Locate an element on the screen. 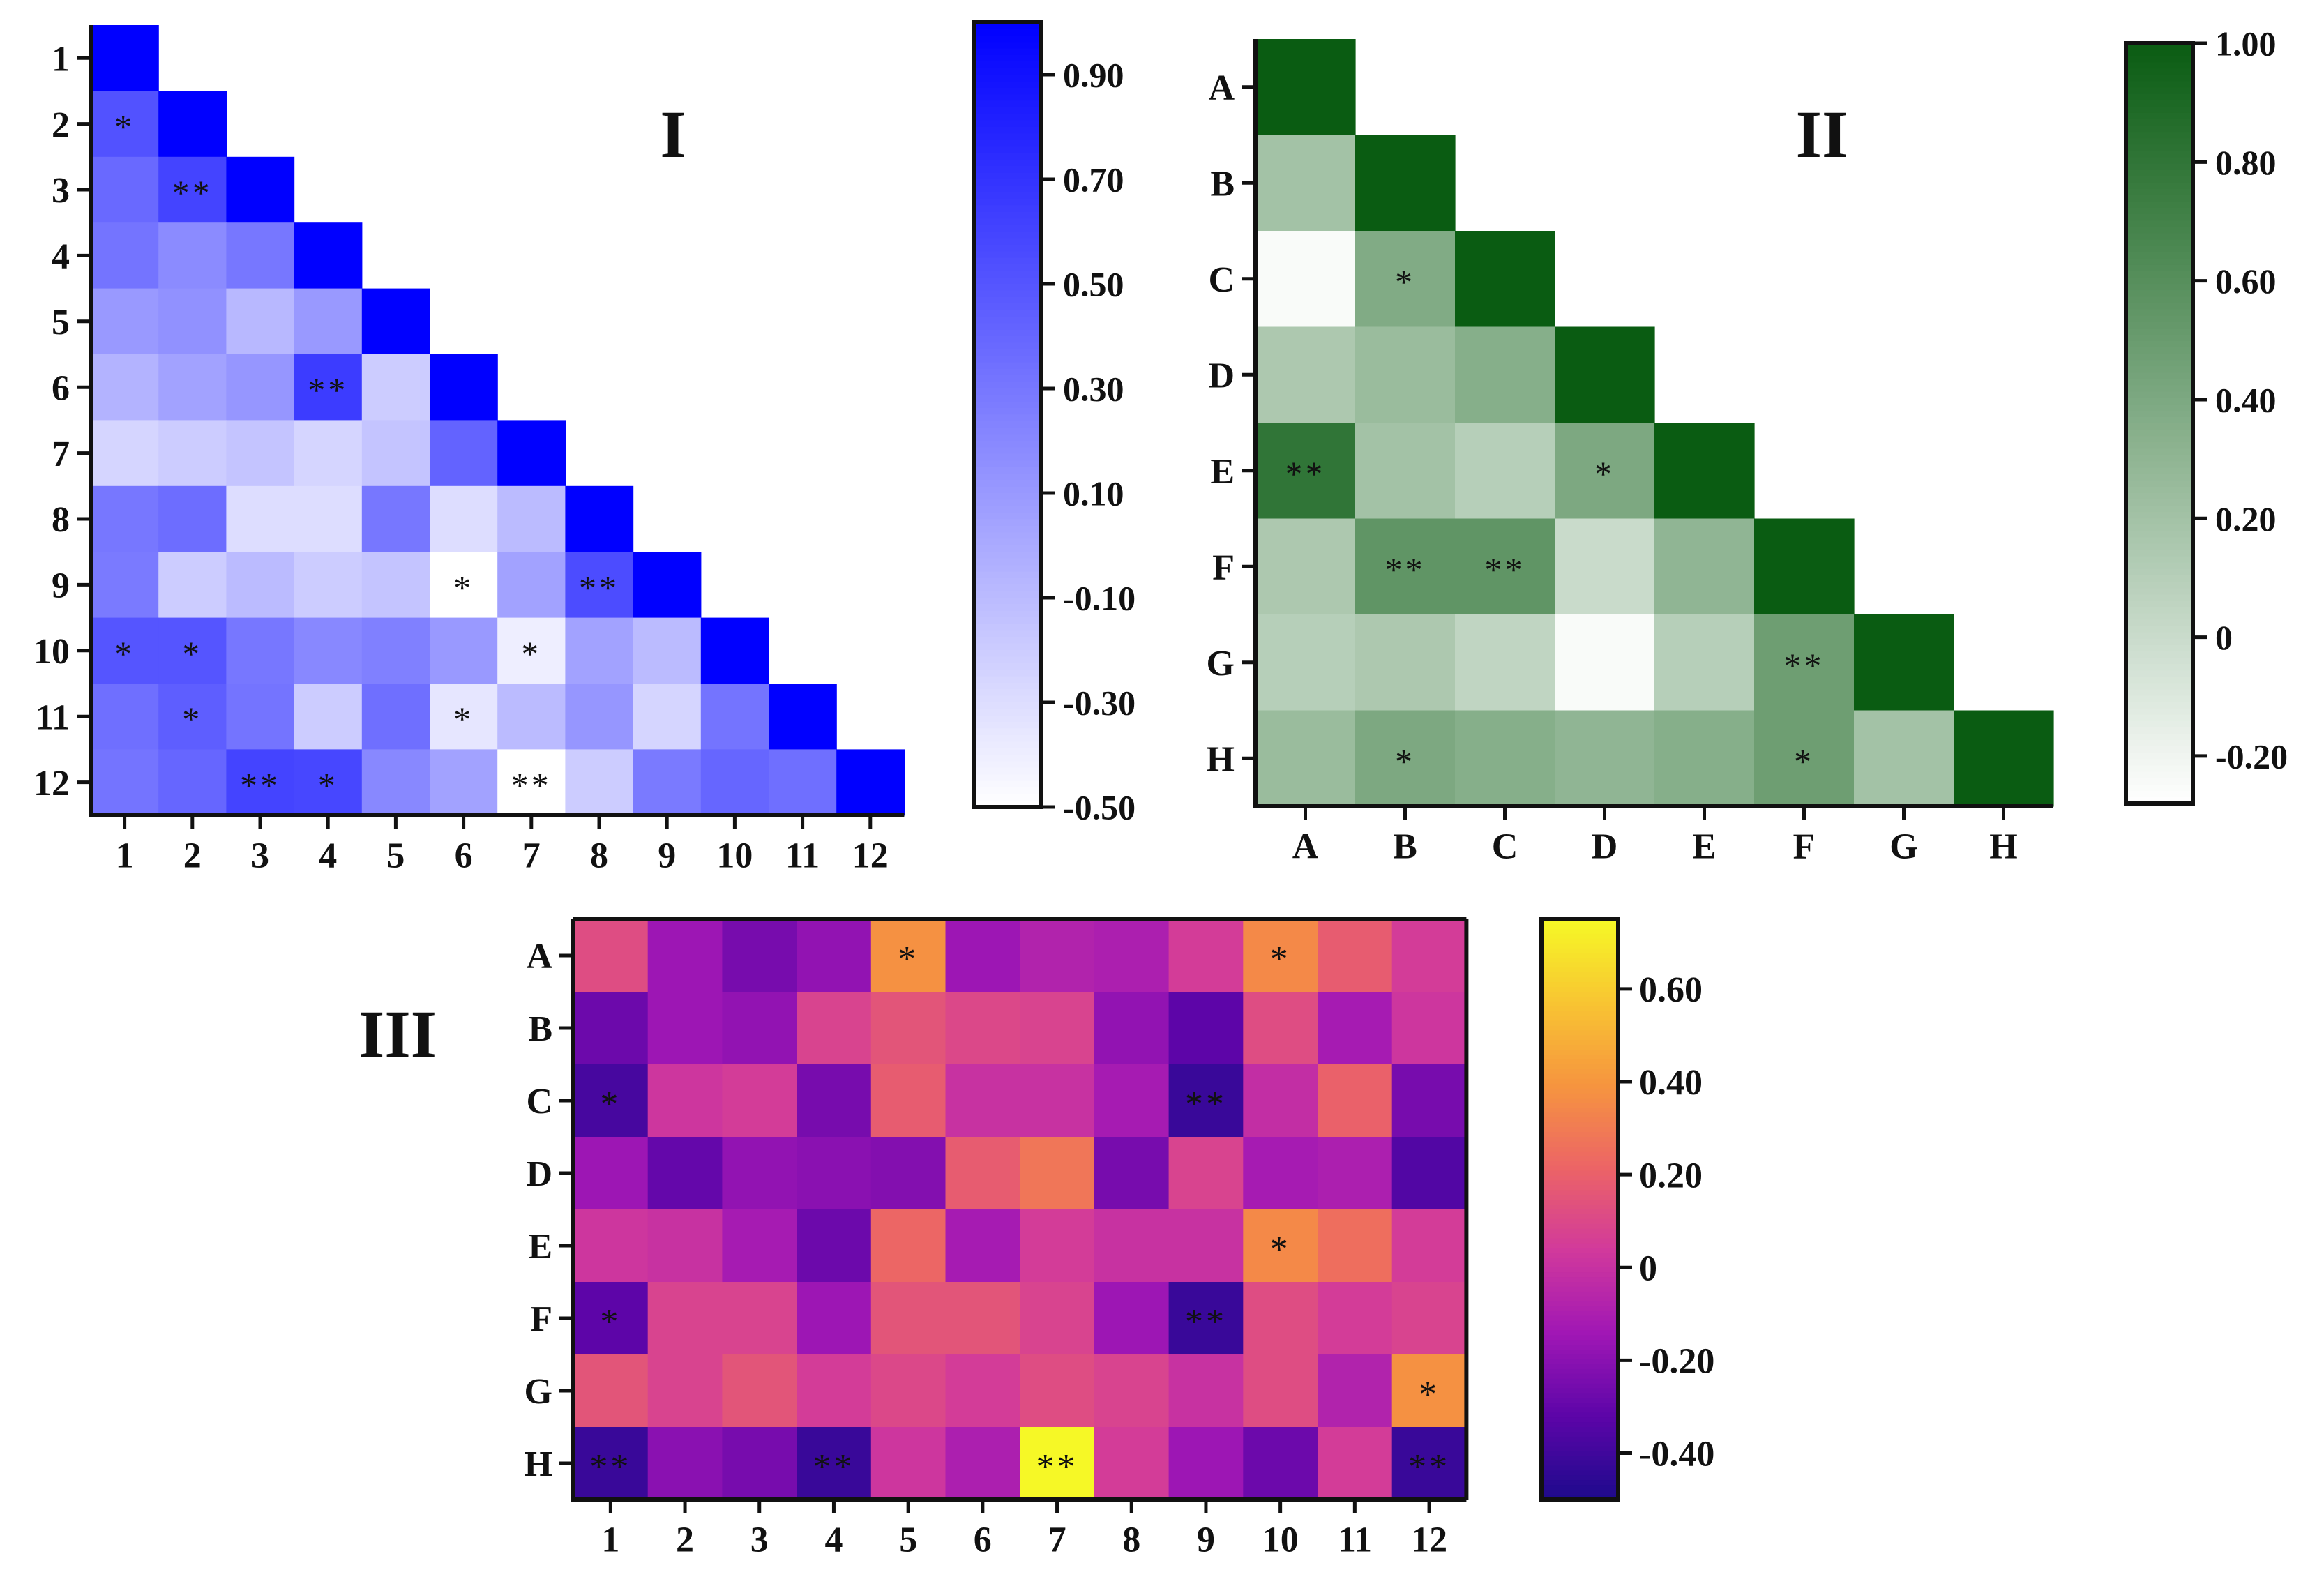 This screenshot has height=1593, width=2324. x-tick-label: G is located at coordinates (1903, 847).